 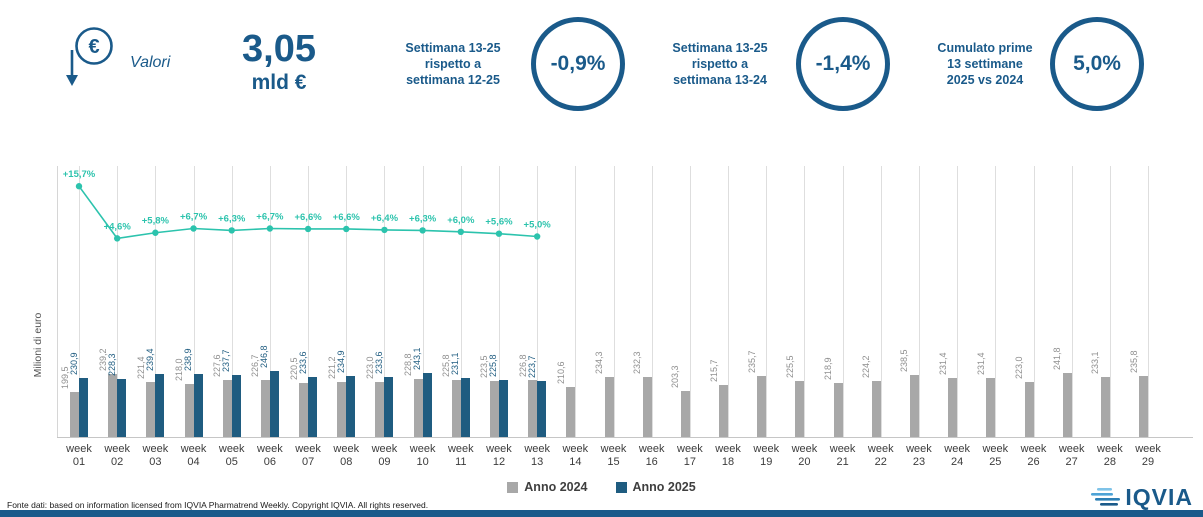 What do you see at coordinates (985, 64) in the screenshot?
I see `kpi-label-line: 13 settimane` at bounding box center [985, 64].